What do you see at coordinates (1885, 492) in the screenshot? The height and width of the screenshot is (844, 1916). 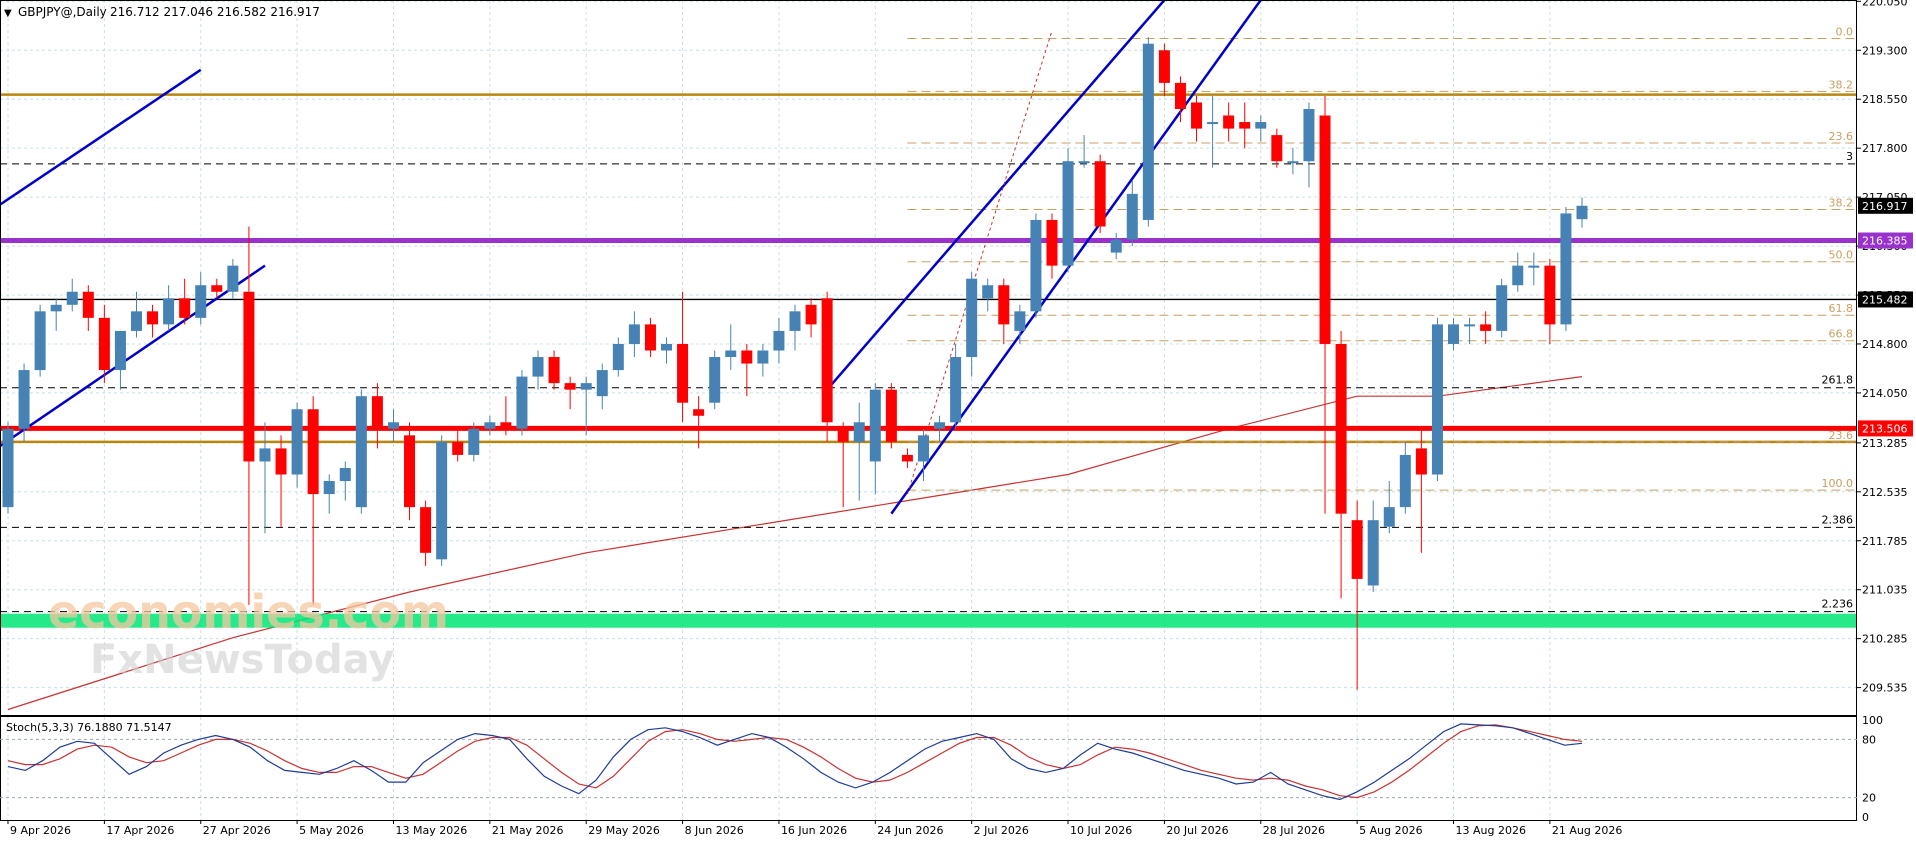 I see `price-tick-label: 212.535` at bounding box center [1885, 492].